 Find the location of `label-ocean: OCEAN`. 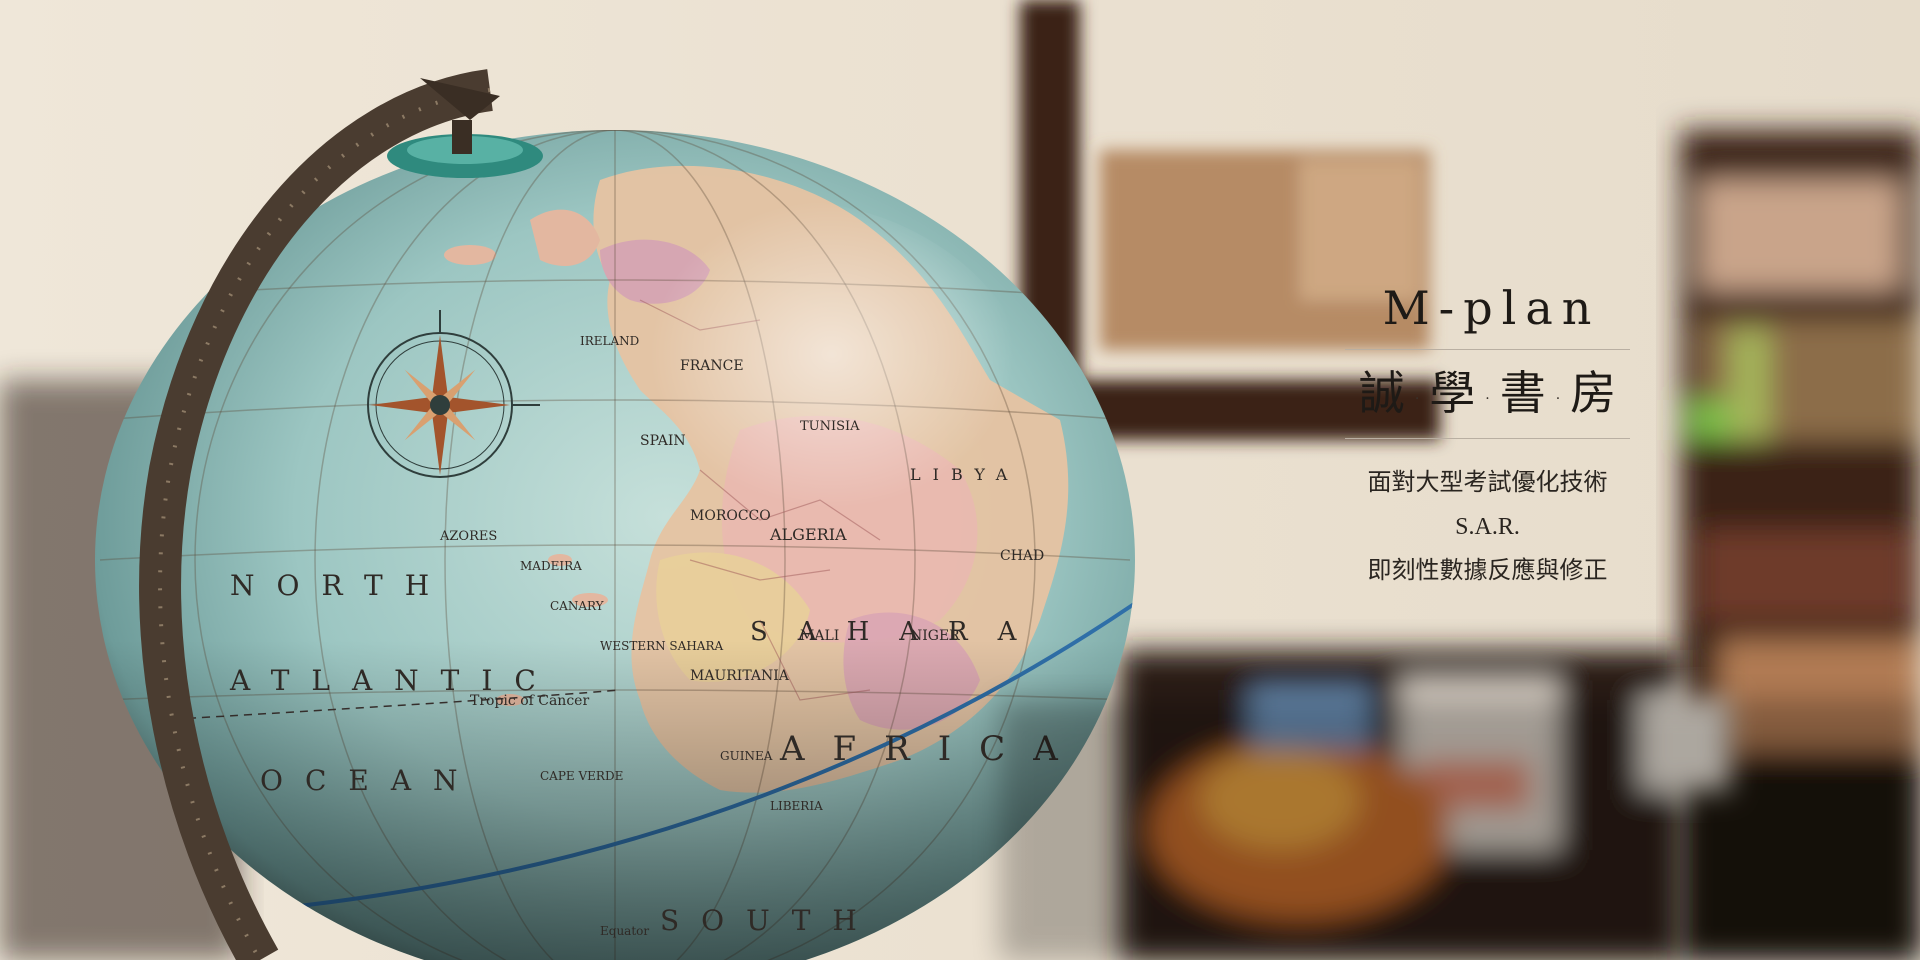

label-ocean: OCEAN is located at coordinates (370, 780).